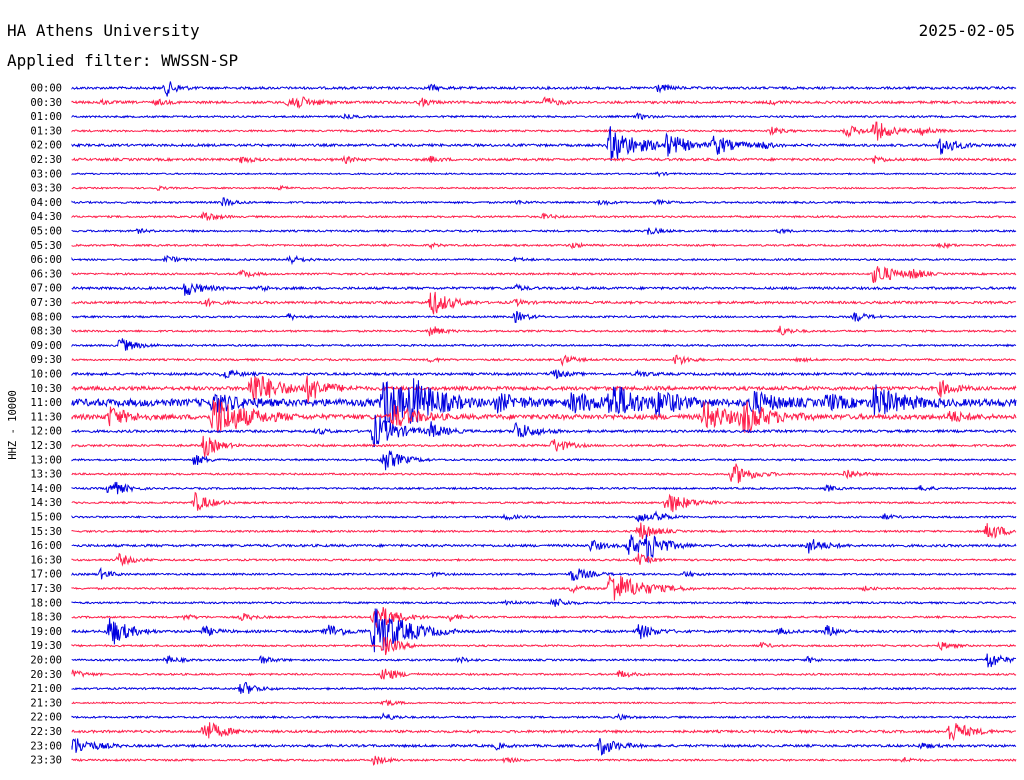 This screenshot has width=1024, height=780. I want to click on time-label: 19:00, so click(46, 632).